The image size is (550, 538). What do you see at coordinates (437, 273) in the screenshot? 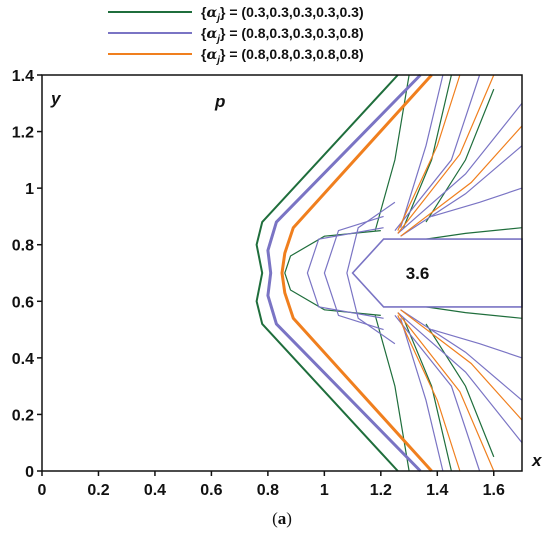
I see `body-shape` at bounding box center [437, 273].